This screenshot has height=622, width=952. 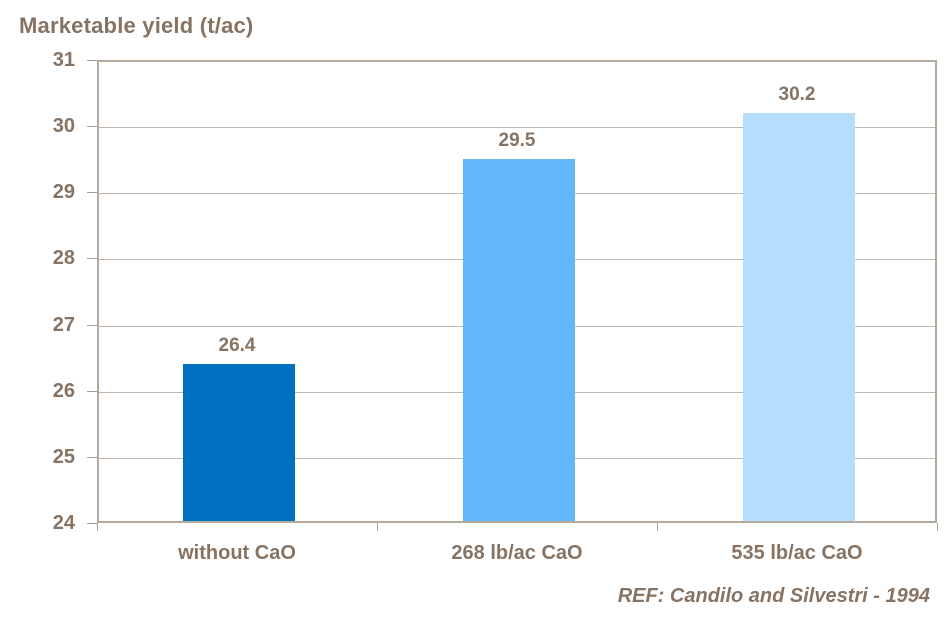 I want to click on y-axis-tick-label: 26, so click(x=63, y=390).